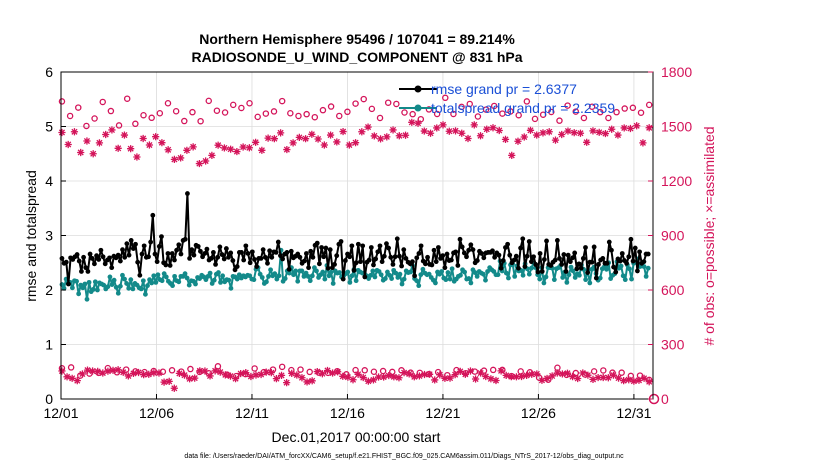 The height and width of the screenshot is (470, 830). Describe the element at coordinates (49, 399) in the screenshot. I see `y-left-tick-label: 0` at that location.